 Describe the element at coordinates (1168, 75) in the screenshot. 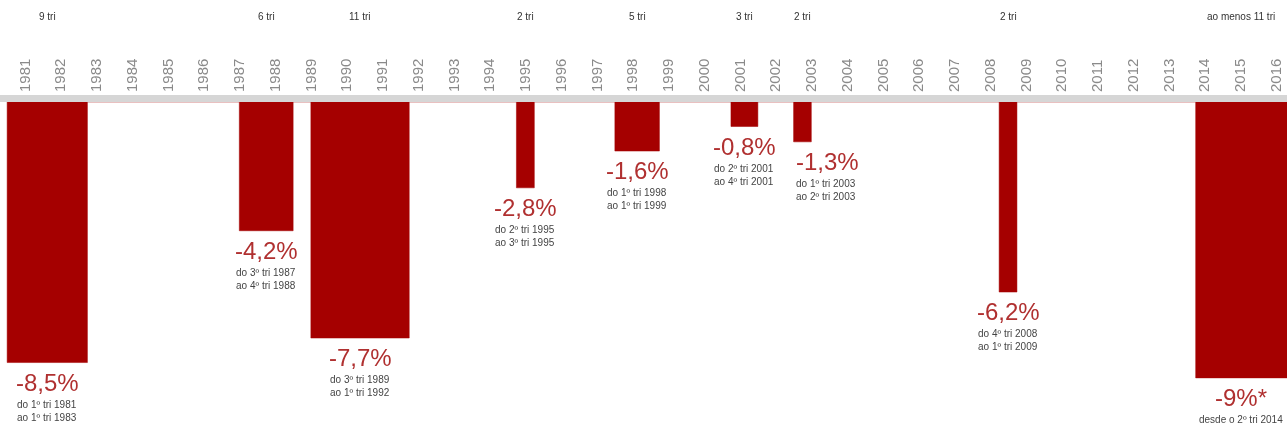

I see `x-tick-label: 2013` at that location.